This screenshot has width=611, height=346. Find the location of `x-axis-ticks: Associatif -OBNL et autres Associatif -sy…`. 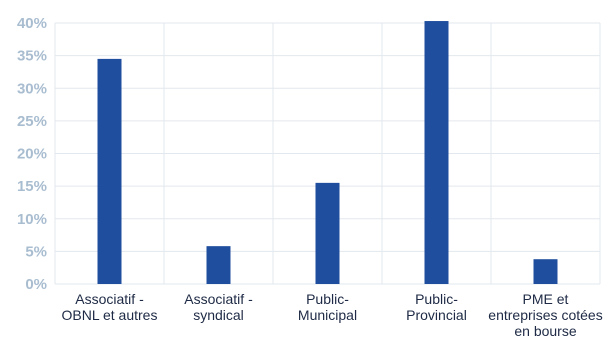

x-axis-ticks: Associatif -OBNL et autres Associatif -sy… is located at coordinates (332, 315).